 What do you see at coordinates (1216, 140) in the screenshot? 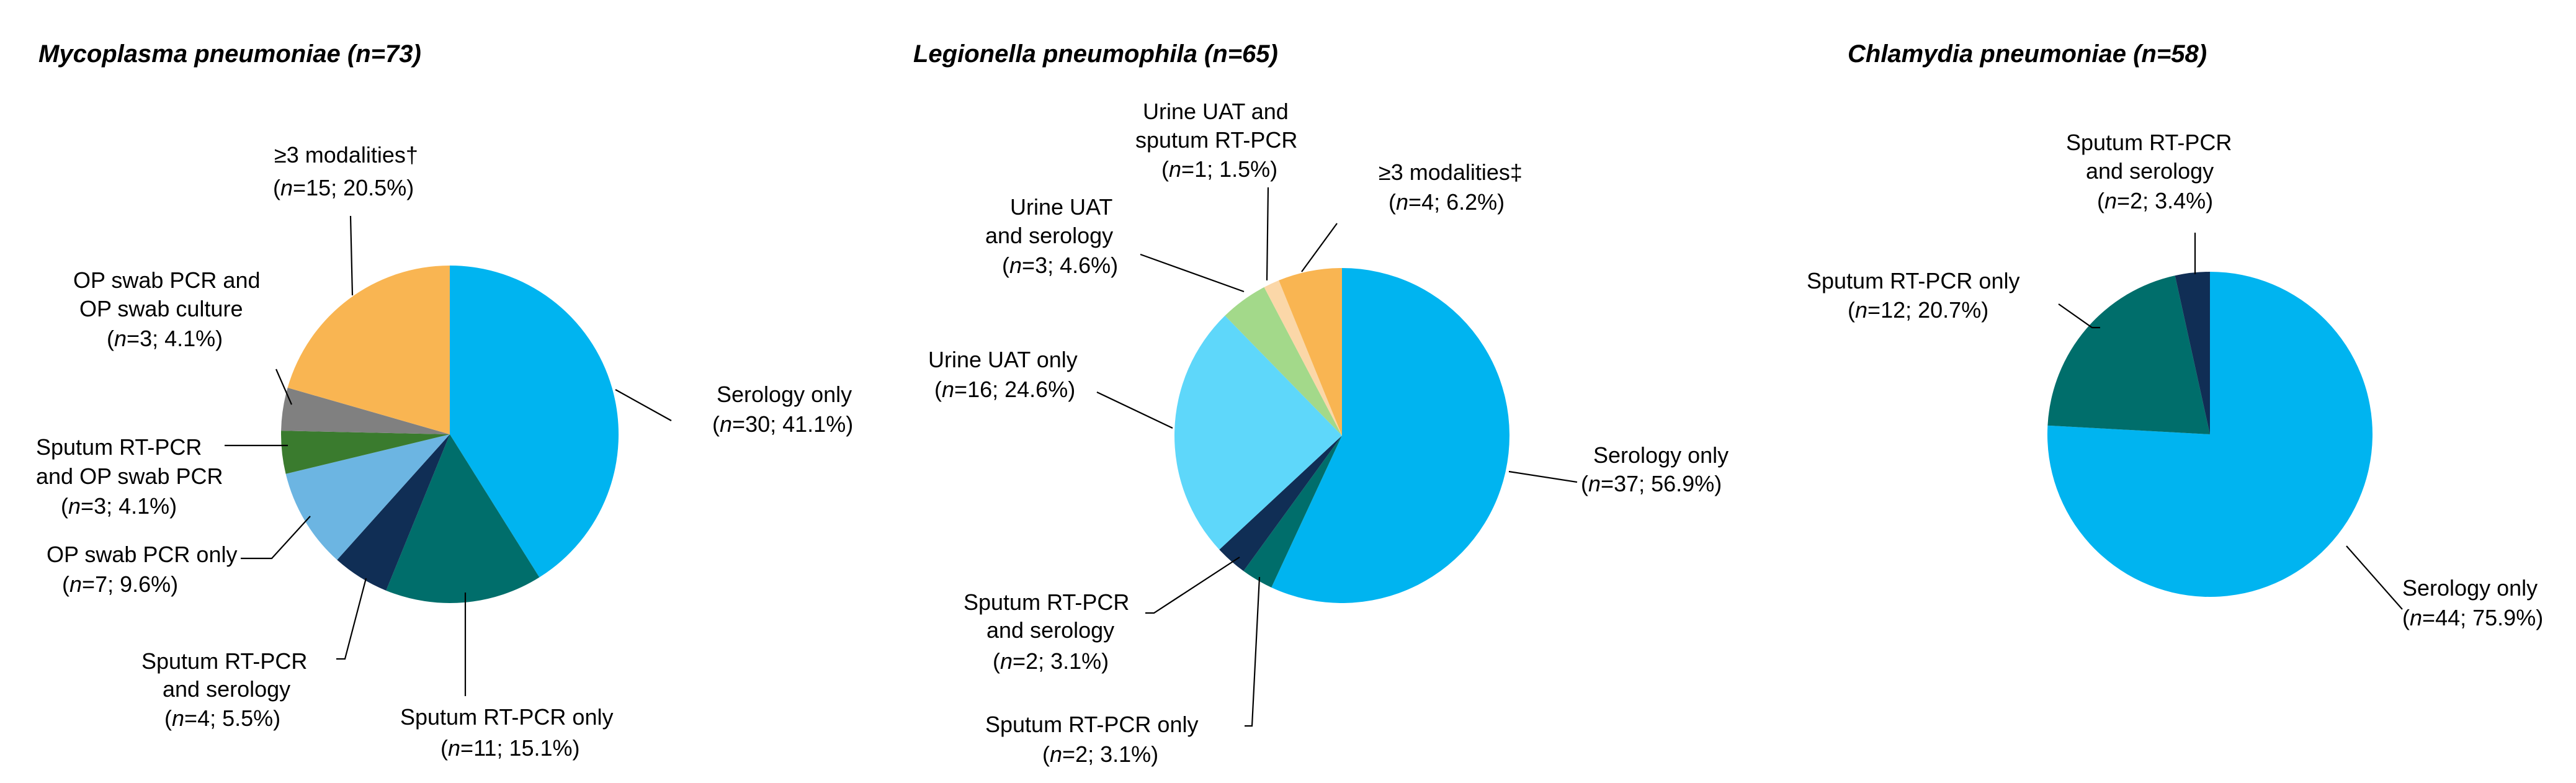
I see `slice-label-urine-uat-and-sputum: Urine UAT and sputum RT-PCR (n=1; 1.5%)` at bounding box center [1216, 140].